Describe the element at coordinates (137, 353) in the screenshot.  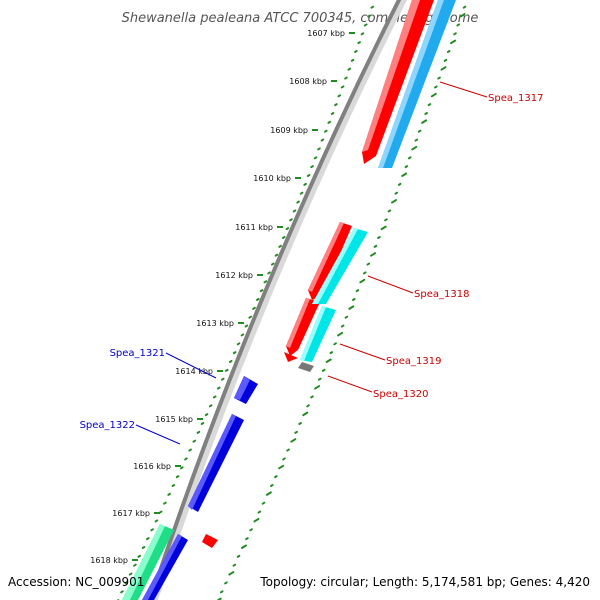
I see `gene-label-spea-1321: Spea_1321` at that location.